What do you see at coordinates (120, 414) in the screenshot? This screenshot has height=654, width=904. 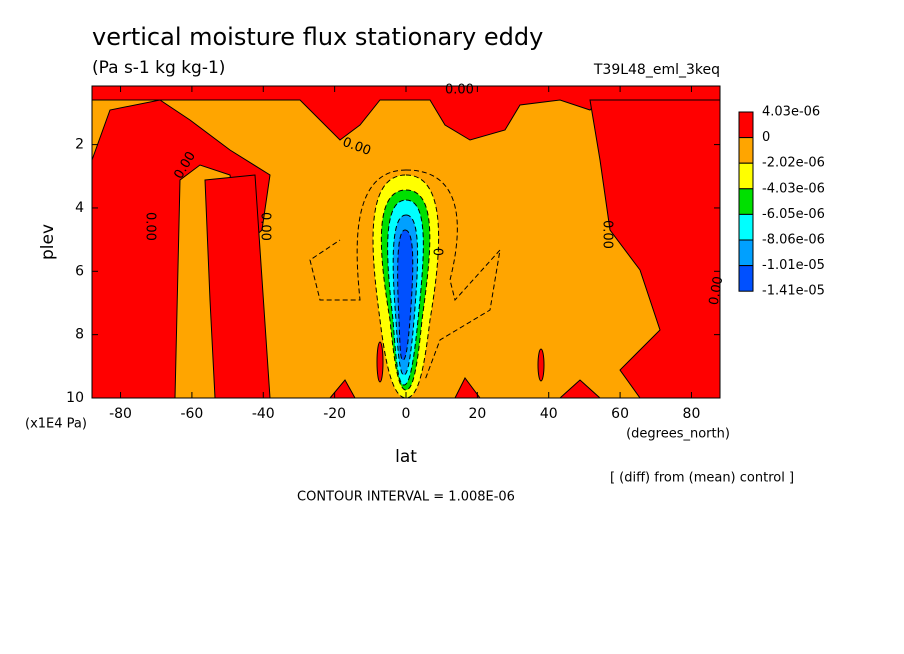 I see `x-tick-label: -80` at bounding box center [120, 414].